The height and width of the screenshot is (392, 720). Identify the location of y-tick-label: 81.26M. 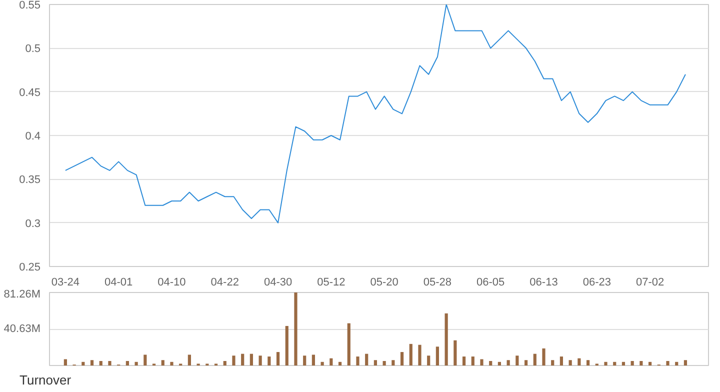
(22, 294).